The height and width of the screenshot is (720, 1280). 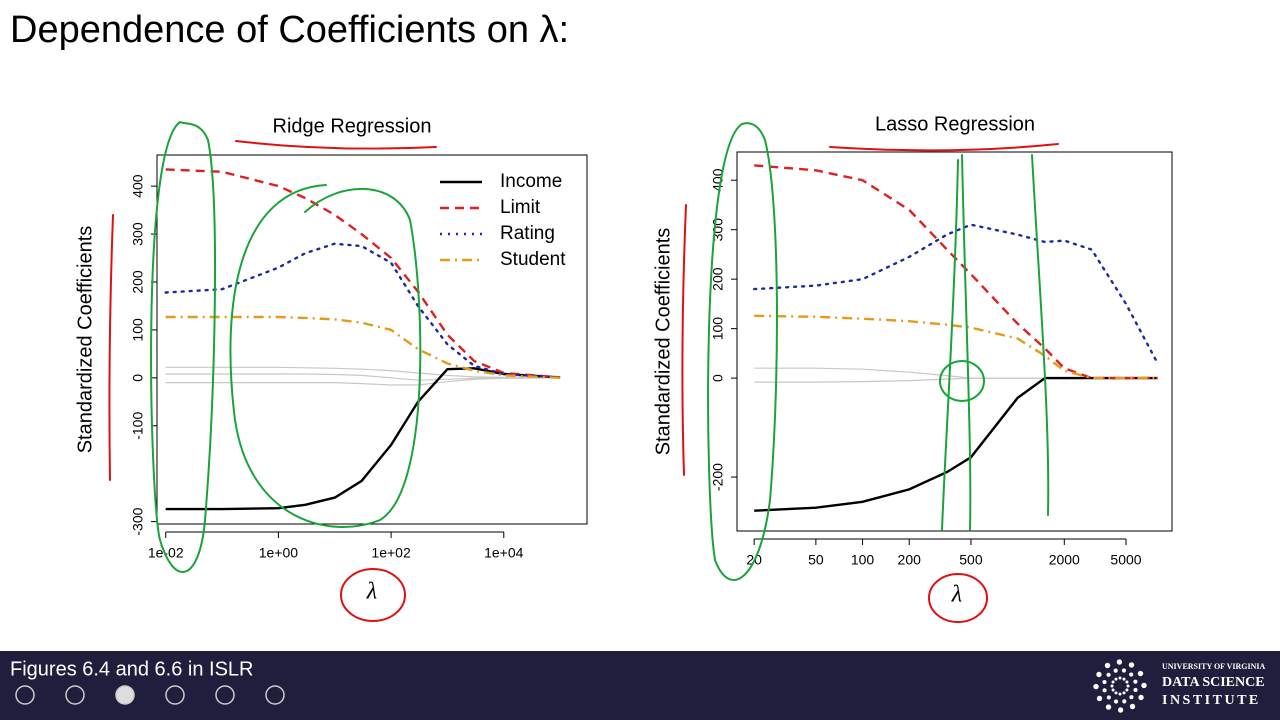 I want to click on footer-bar, so click(x=640, y=685).